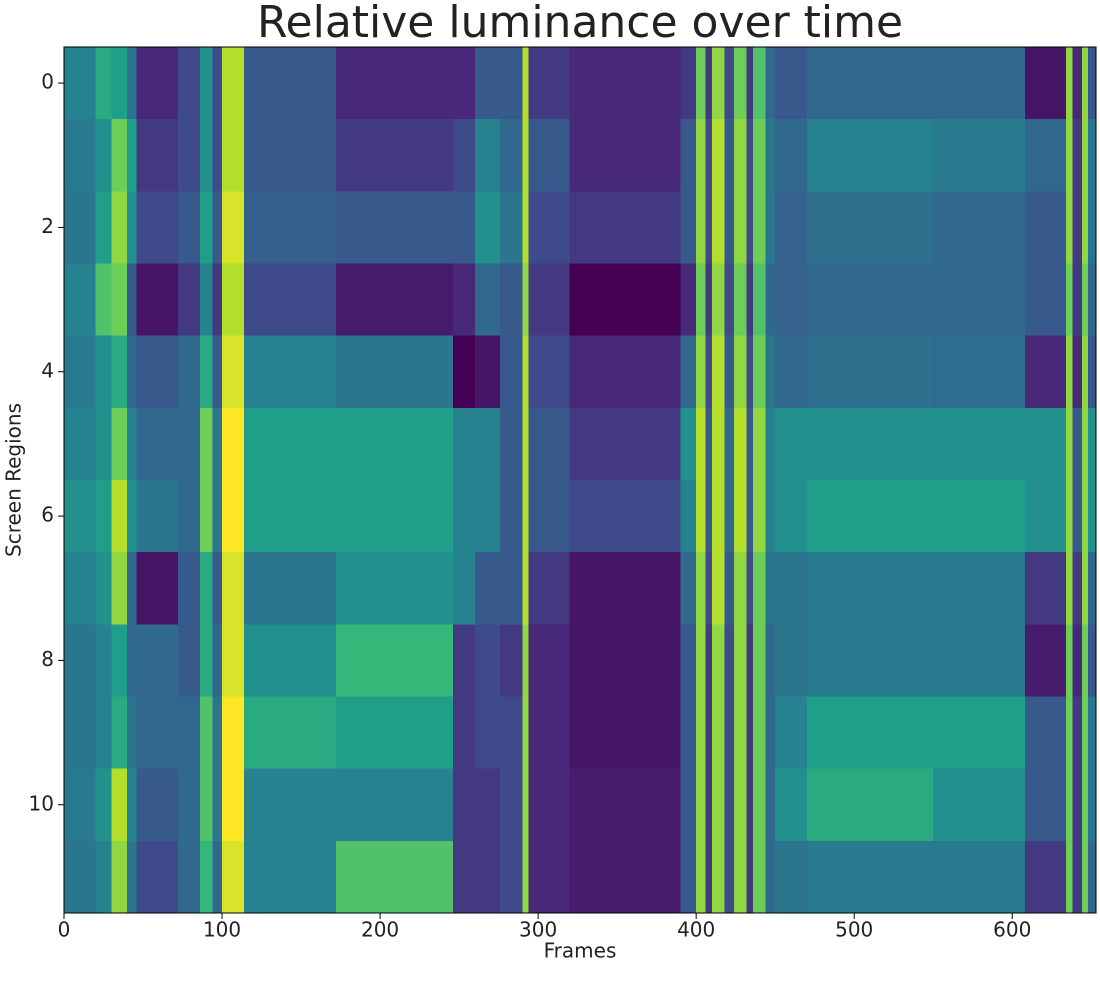  I want to click on chart-title: Relative luminance over time, so click(580, 24).